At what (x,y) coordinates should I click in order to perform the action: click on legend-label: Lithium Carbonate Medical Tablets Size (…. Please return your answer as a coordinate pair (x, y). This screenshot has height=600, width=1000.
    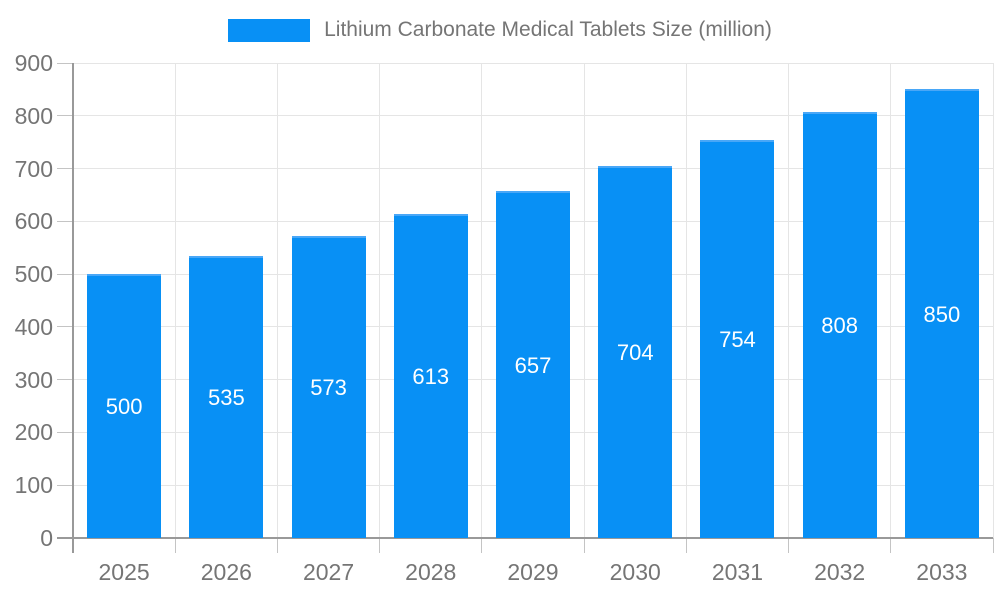
    Looking at the image, I should click on (548, 29).